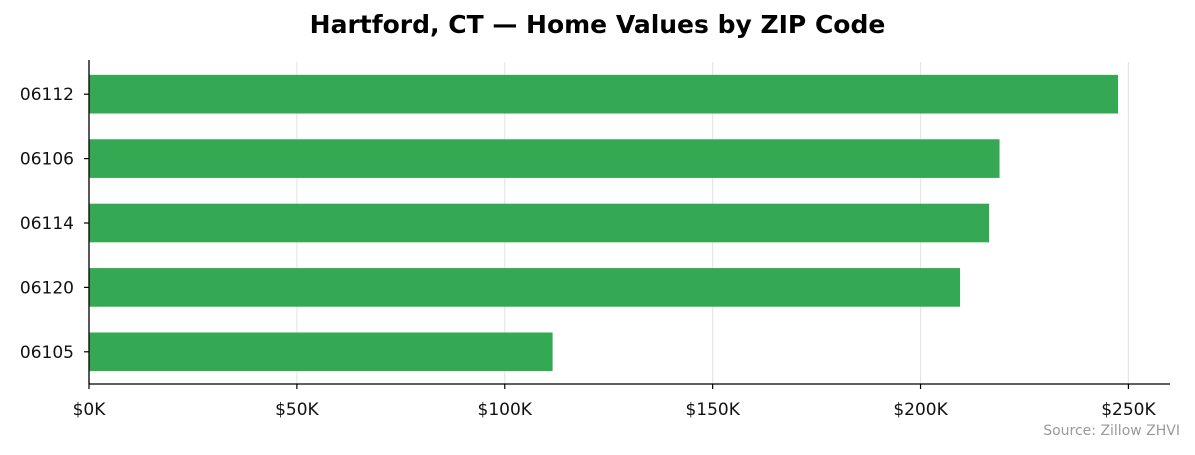 This screenshot has width=1195, height=455. Describe the element at coordinates (47, 288) in the screenshot. I see `y-tick-label: 06120` at that location.